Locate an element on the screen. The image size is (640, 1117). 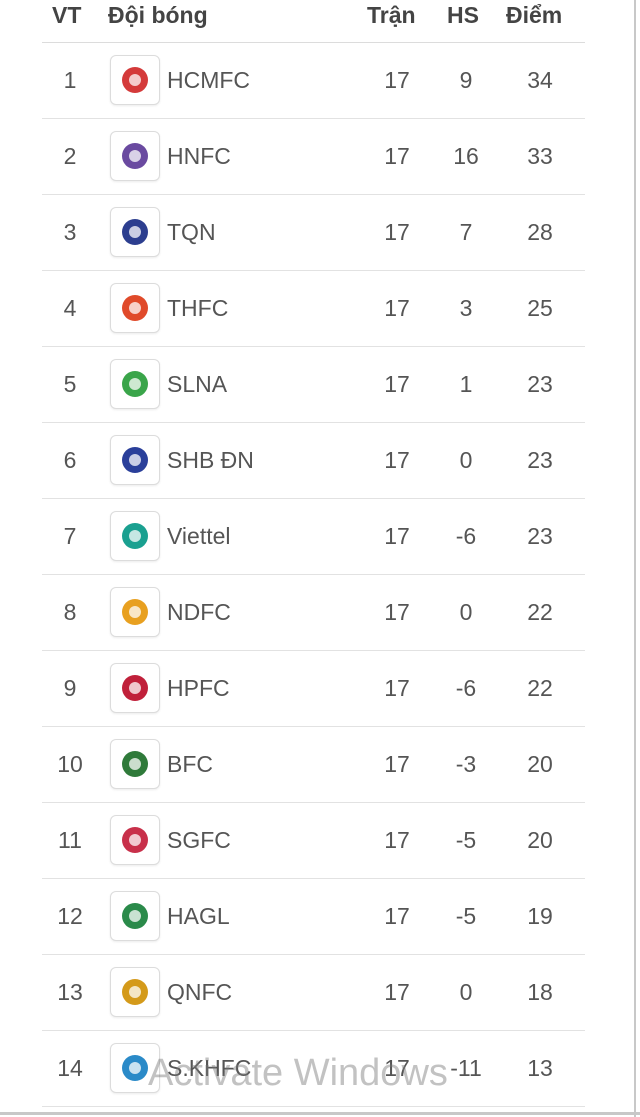
points: 25 is located at coordinates (540, 308).